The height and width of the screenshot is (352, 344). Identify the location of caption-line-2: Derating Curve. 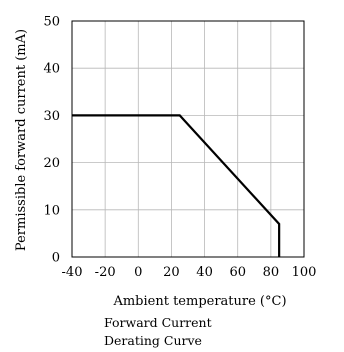
(153, 340).